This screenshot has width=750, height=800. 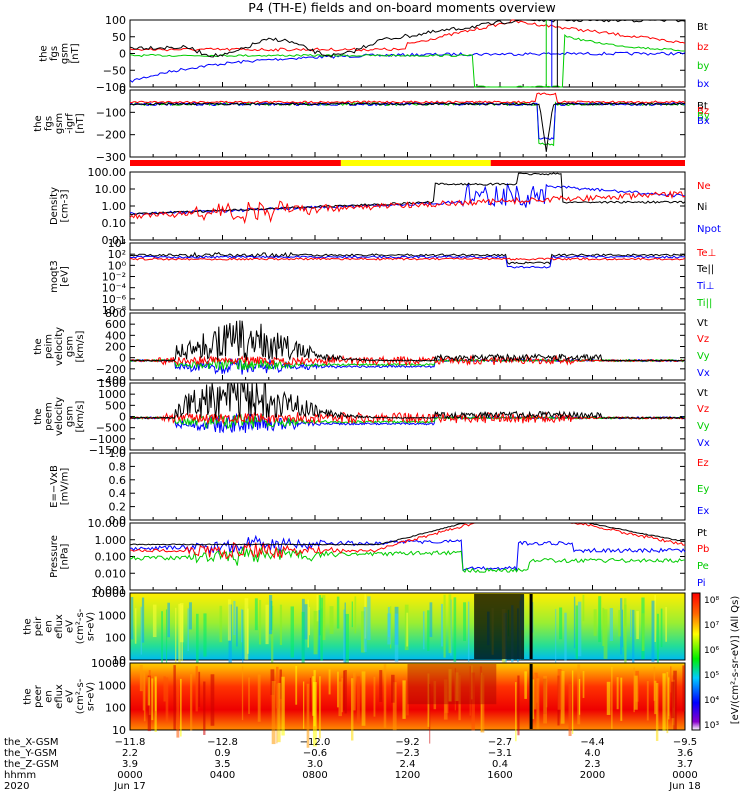 I want to click on panel-peim-legend: Vt Vz Vy Vx, so click(x=703, y=348).